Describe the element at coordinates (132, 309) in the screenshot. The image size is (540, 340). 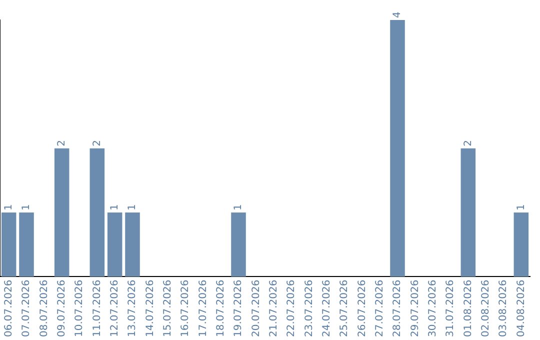
I see `x-tick-label: 13.07.2026` at that location.